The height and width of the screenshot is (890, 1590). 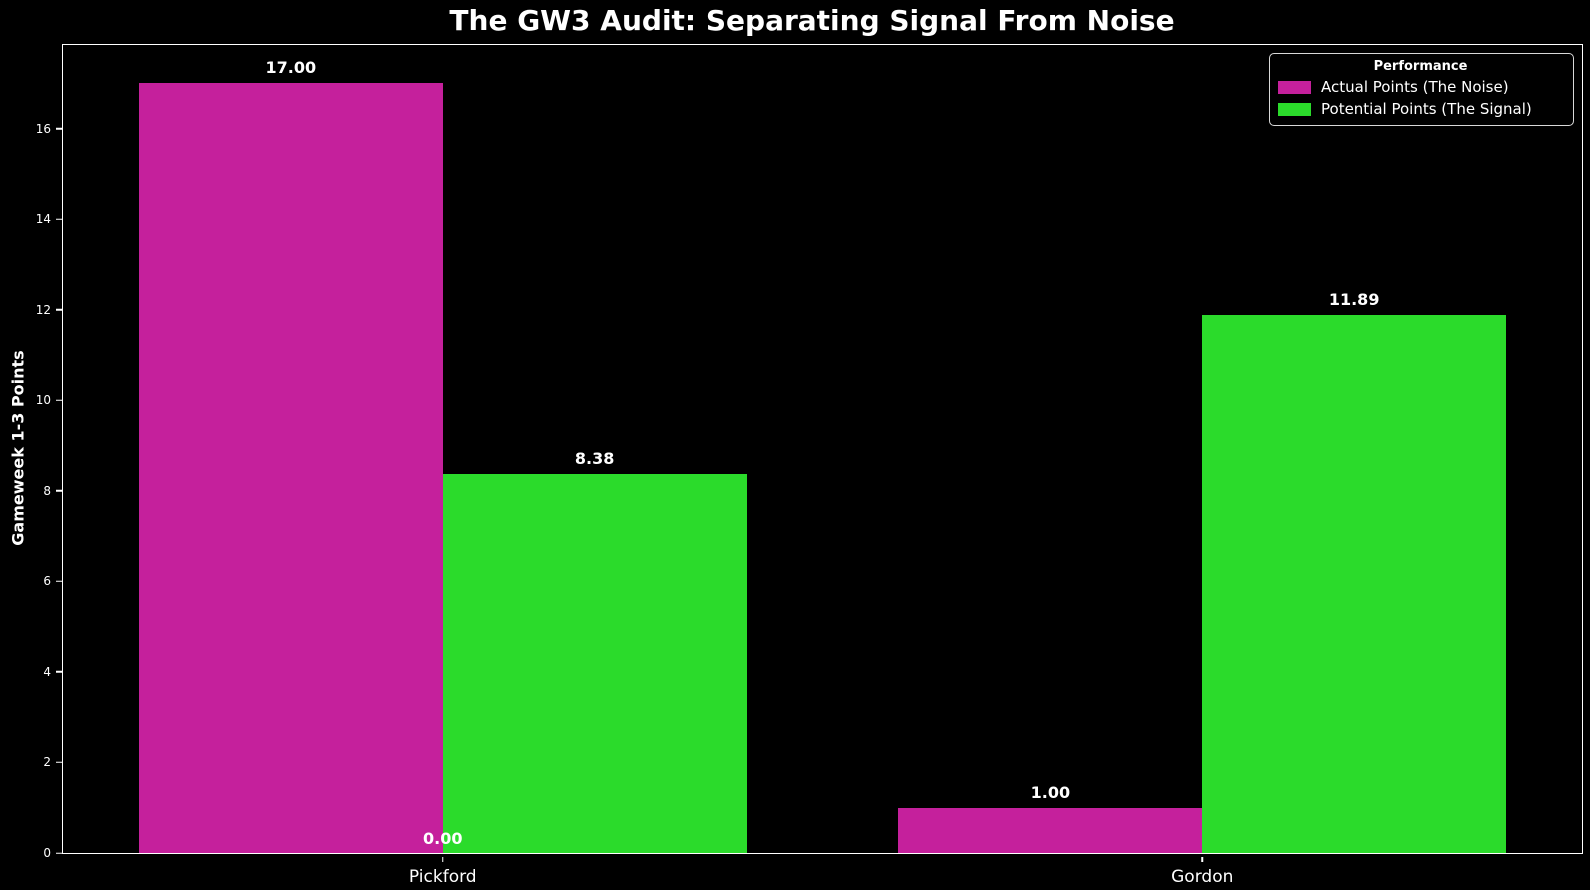 I want to click on bar-value-label: 8.38, so click(x=594, y=458).